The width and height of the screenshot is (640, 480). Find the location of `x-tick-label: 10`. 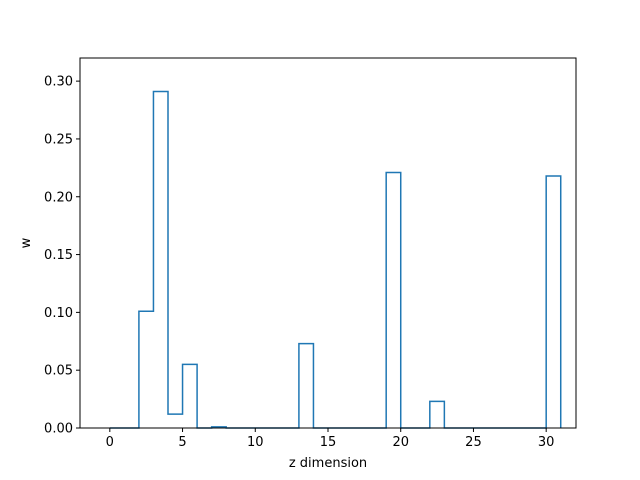

x-tick-label: 10 is located at coordinates (255, 442).